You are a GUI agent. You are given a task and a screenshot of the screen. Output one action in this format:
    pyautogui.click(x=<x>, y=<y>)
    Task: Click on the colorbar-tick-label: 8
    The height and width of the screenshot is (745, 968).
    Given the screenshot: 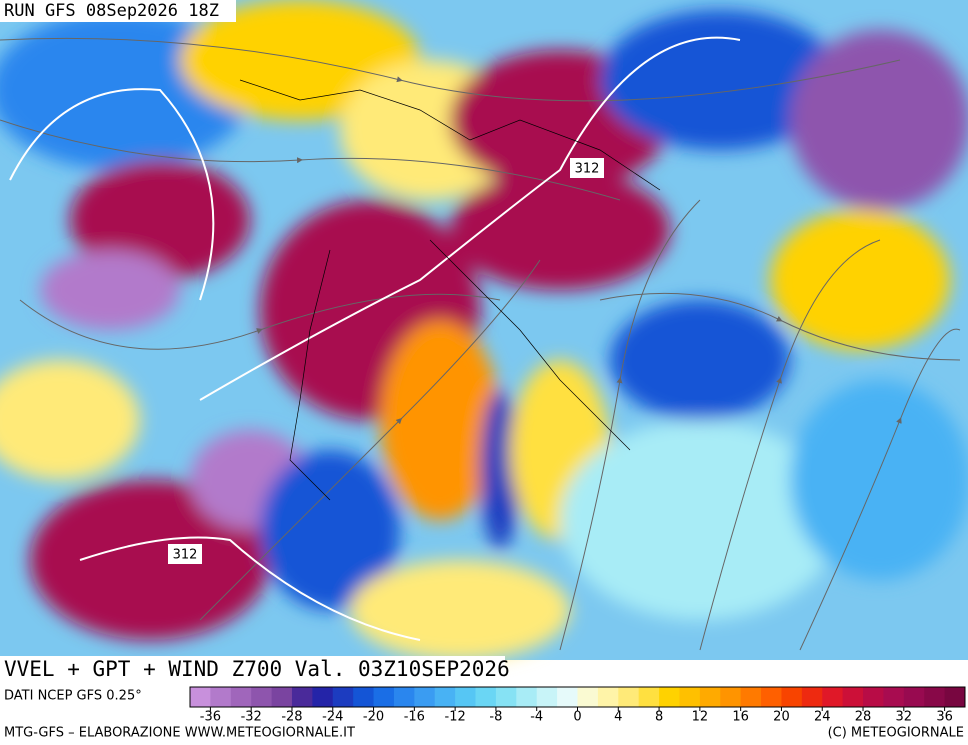 What is the action you would take?
    pyautogui.click(x=659, y=717)
    